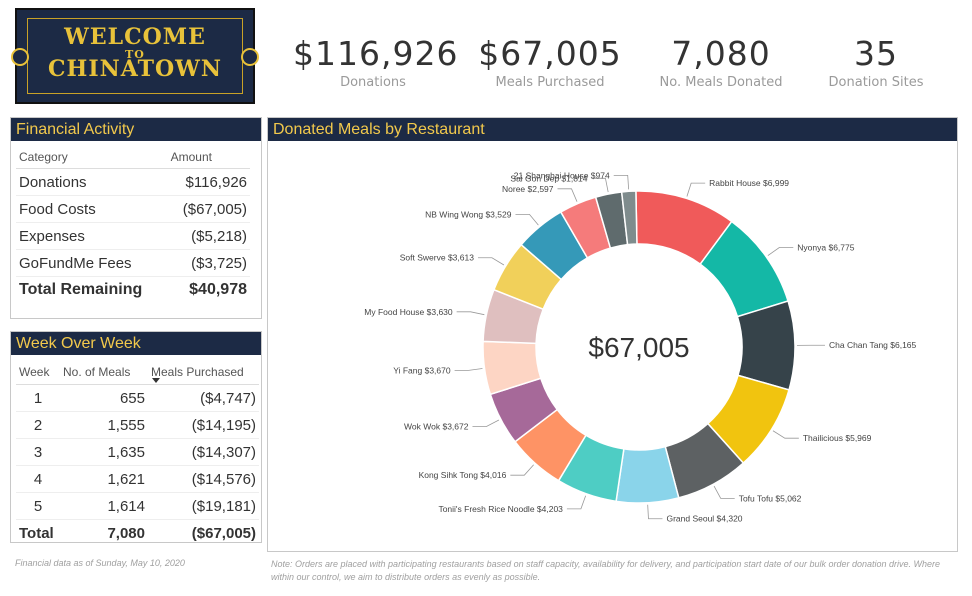 The height and width of the screenshot is (596, 972). Describe the element at coordinates (721, 53) in the screenshot. I see `kpi-value: 7,080` at that location.